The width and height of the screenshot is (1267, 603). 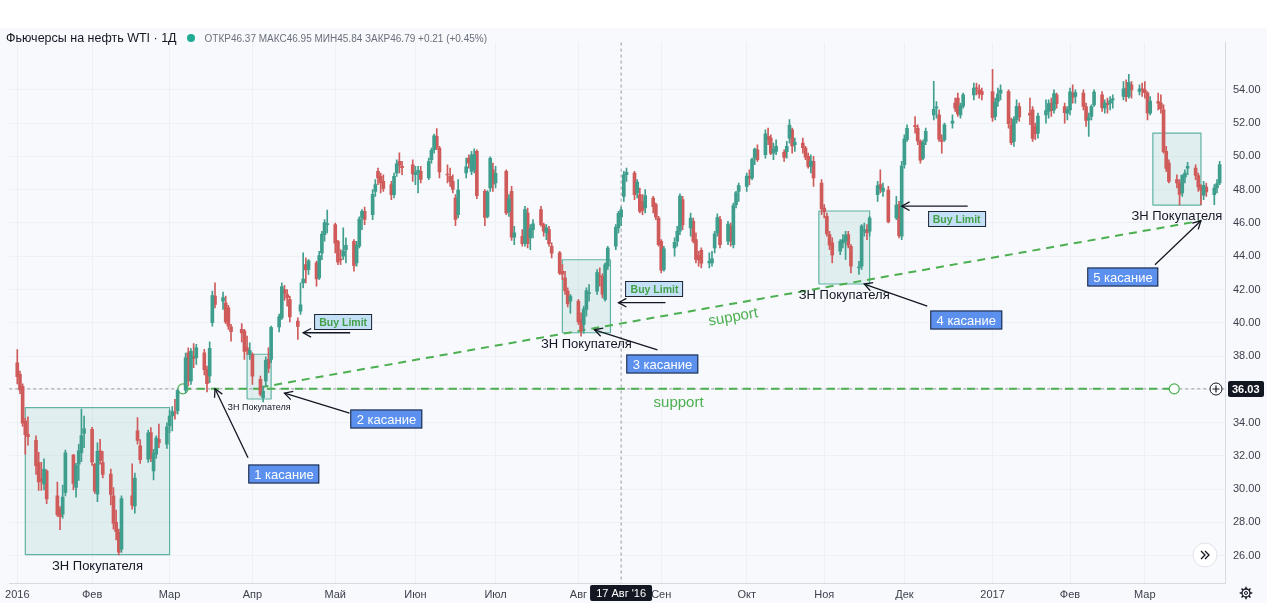 I want to click on x-tick-label: Окт, so click(x=746, y=593).